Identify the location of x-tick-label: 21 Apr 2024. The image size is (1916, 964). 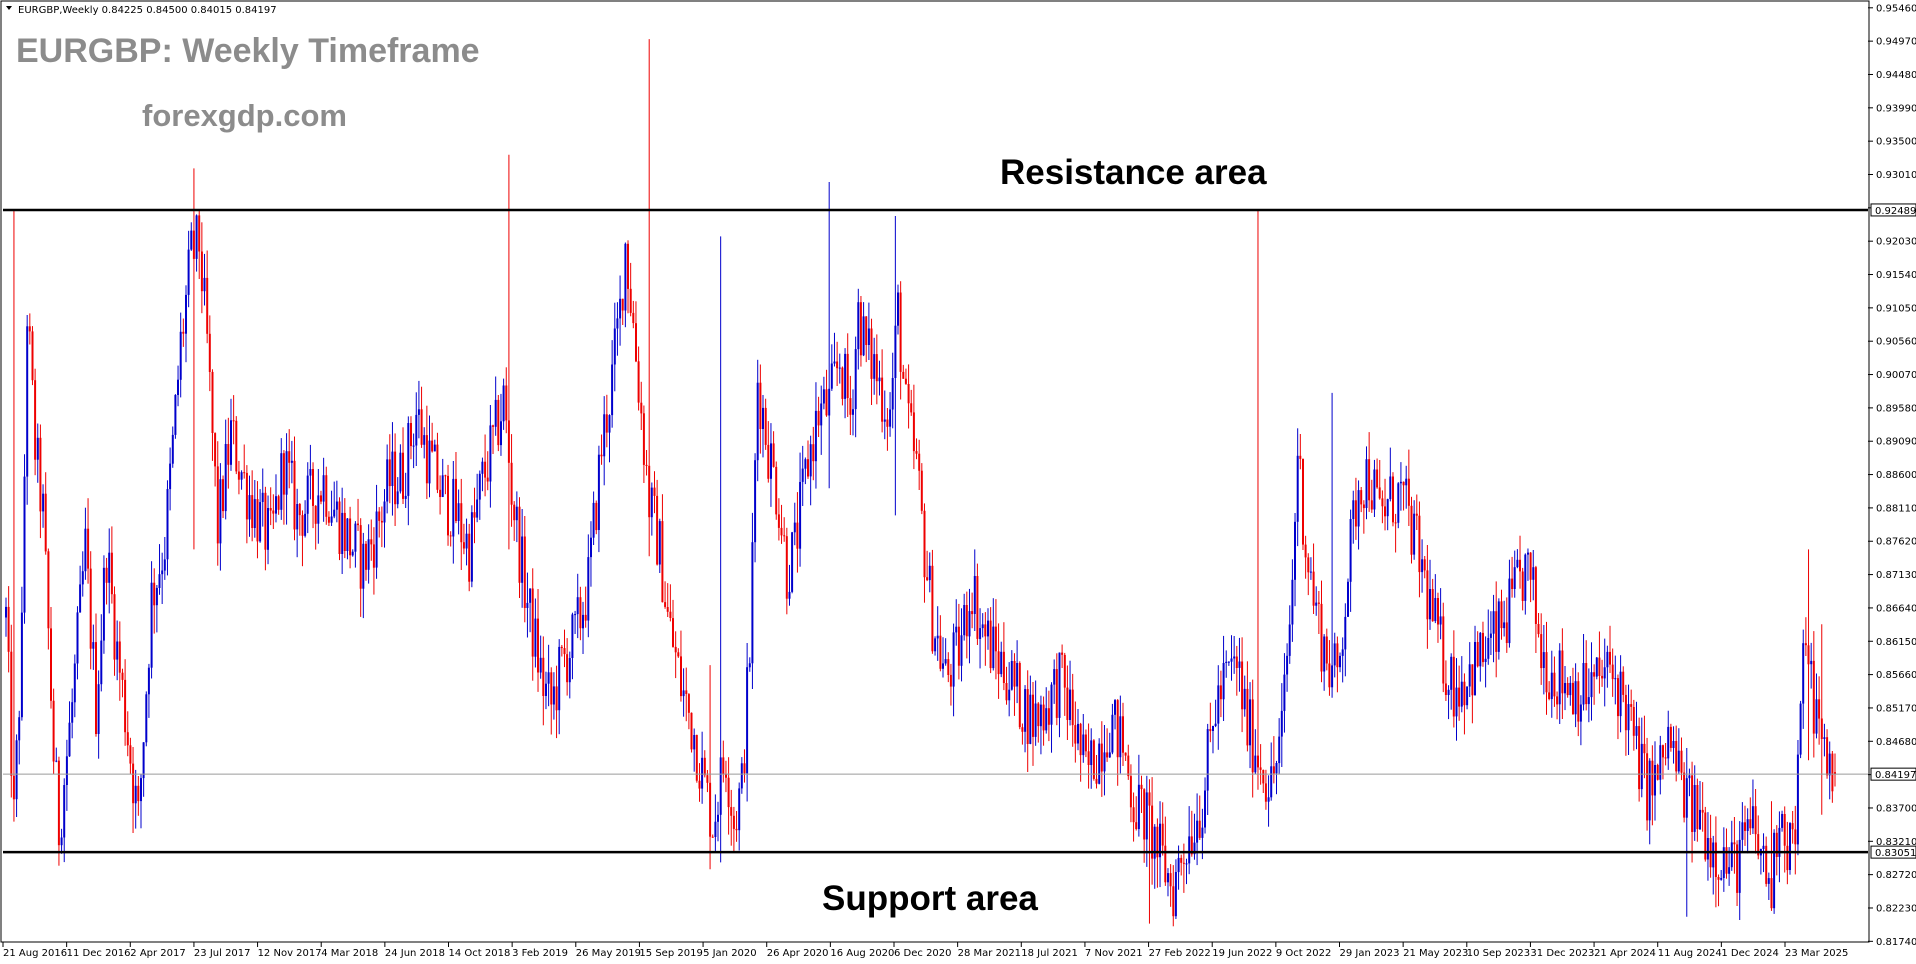
(1625, 953).